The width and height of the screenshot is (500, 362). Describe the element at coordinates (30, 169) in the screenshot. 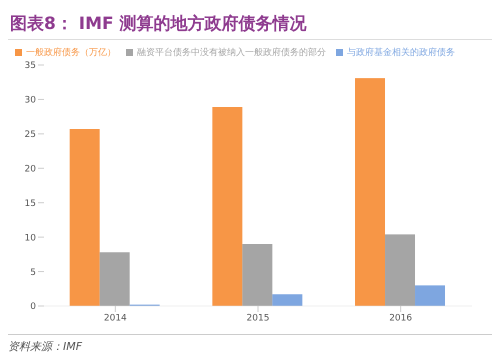

I see `y-tick-label: 20` at that location.